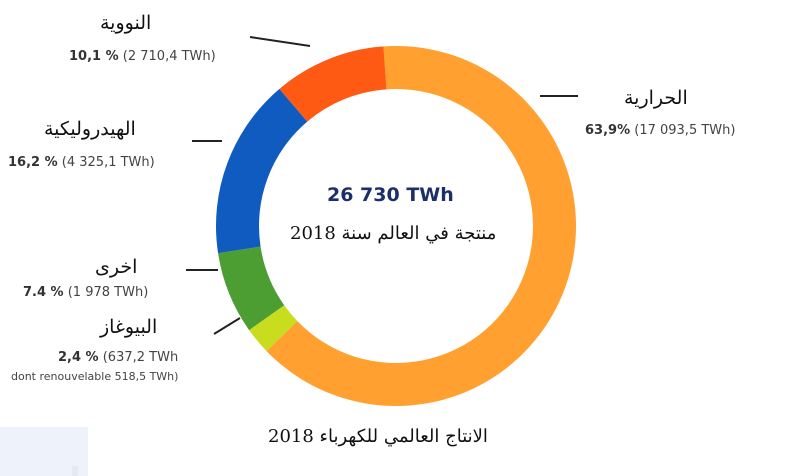  What do you see at coordinates (43, 292) in the screenshot?
I see `slice-percent-other: 7.4 %` at bounding box center [43, 292].